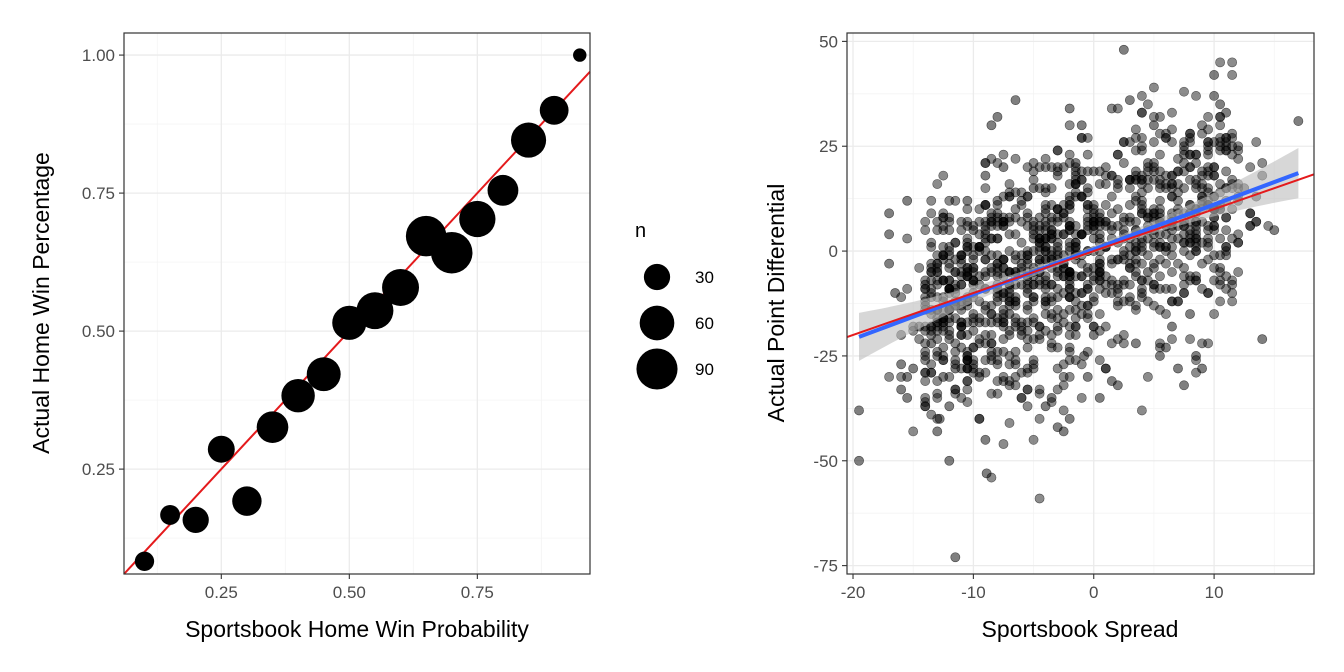 This screenshot has height=672, width=1344. What do you see at coordinates (221, 592) in the screenshot?
I see `left-x-tick-label: 0.25` at bounding box center [221, 592].